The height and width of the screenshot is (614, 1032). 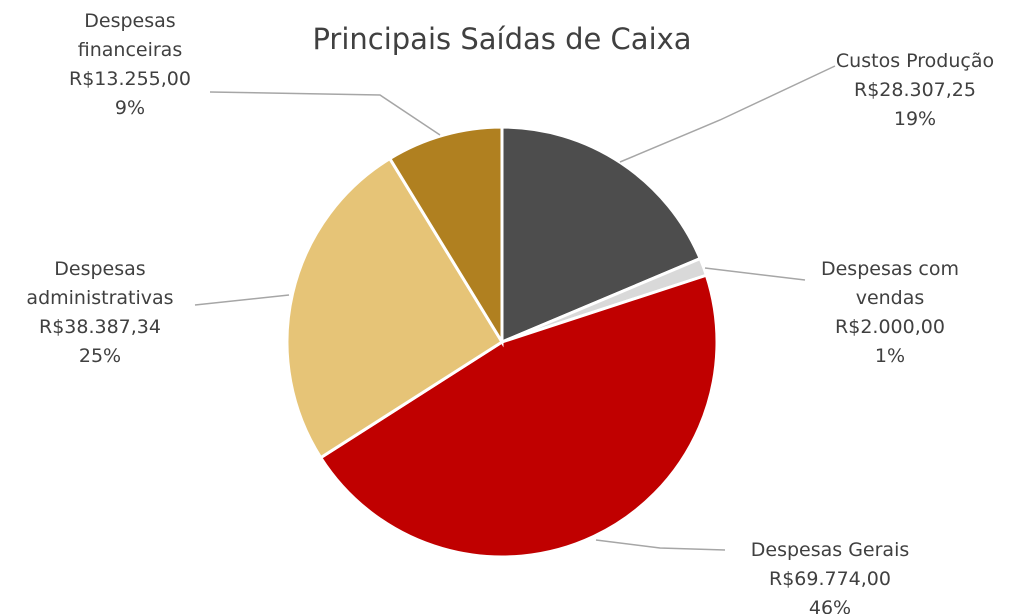 What do you see at coordinates (890, 313) in the screenshot?
I see `data-label: Despesas com vendas R$2.000,00 1%` at bounding box center [890, 313].